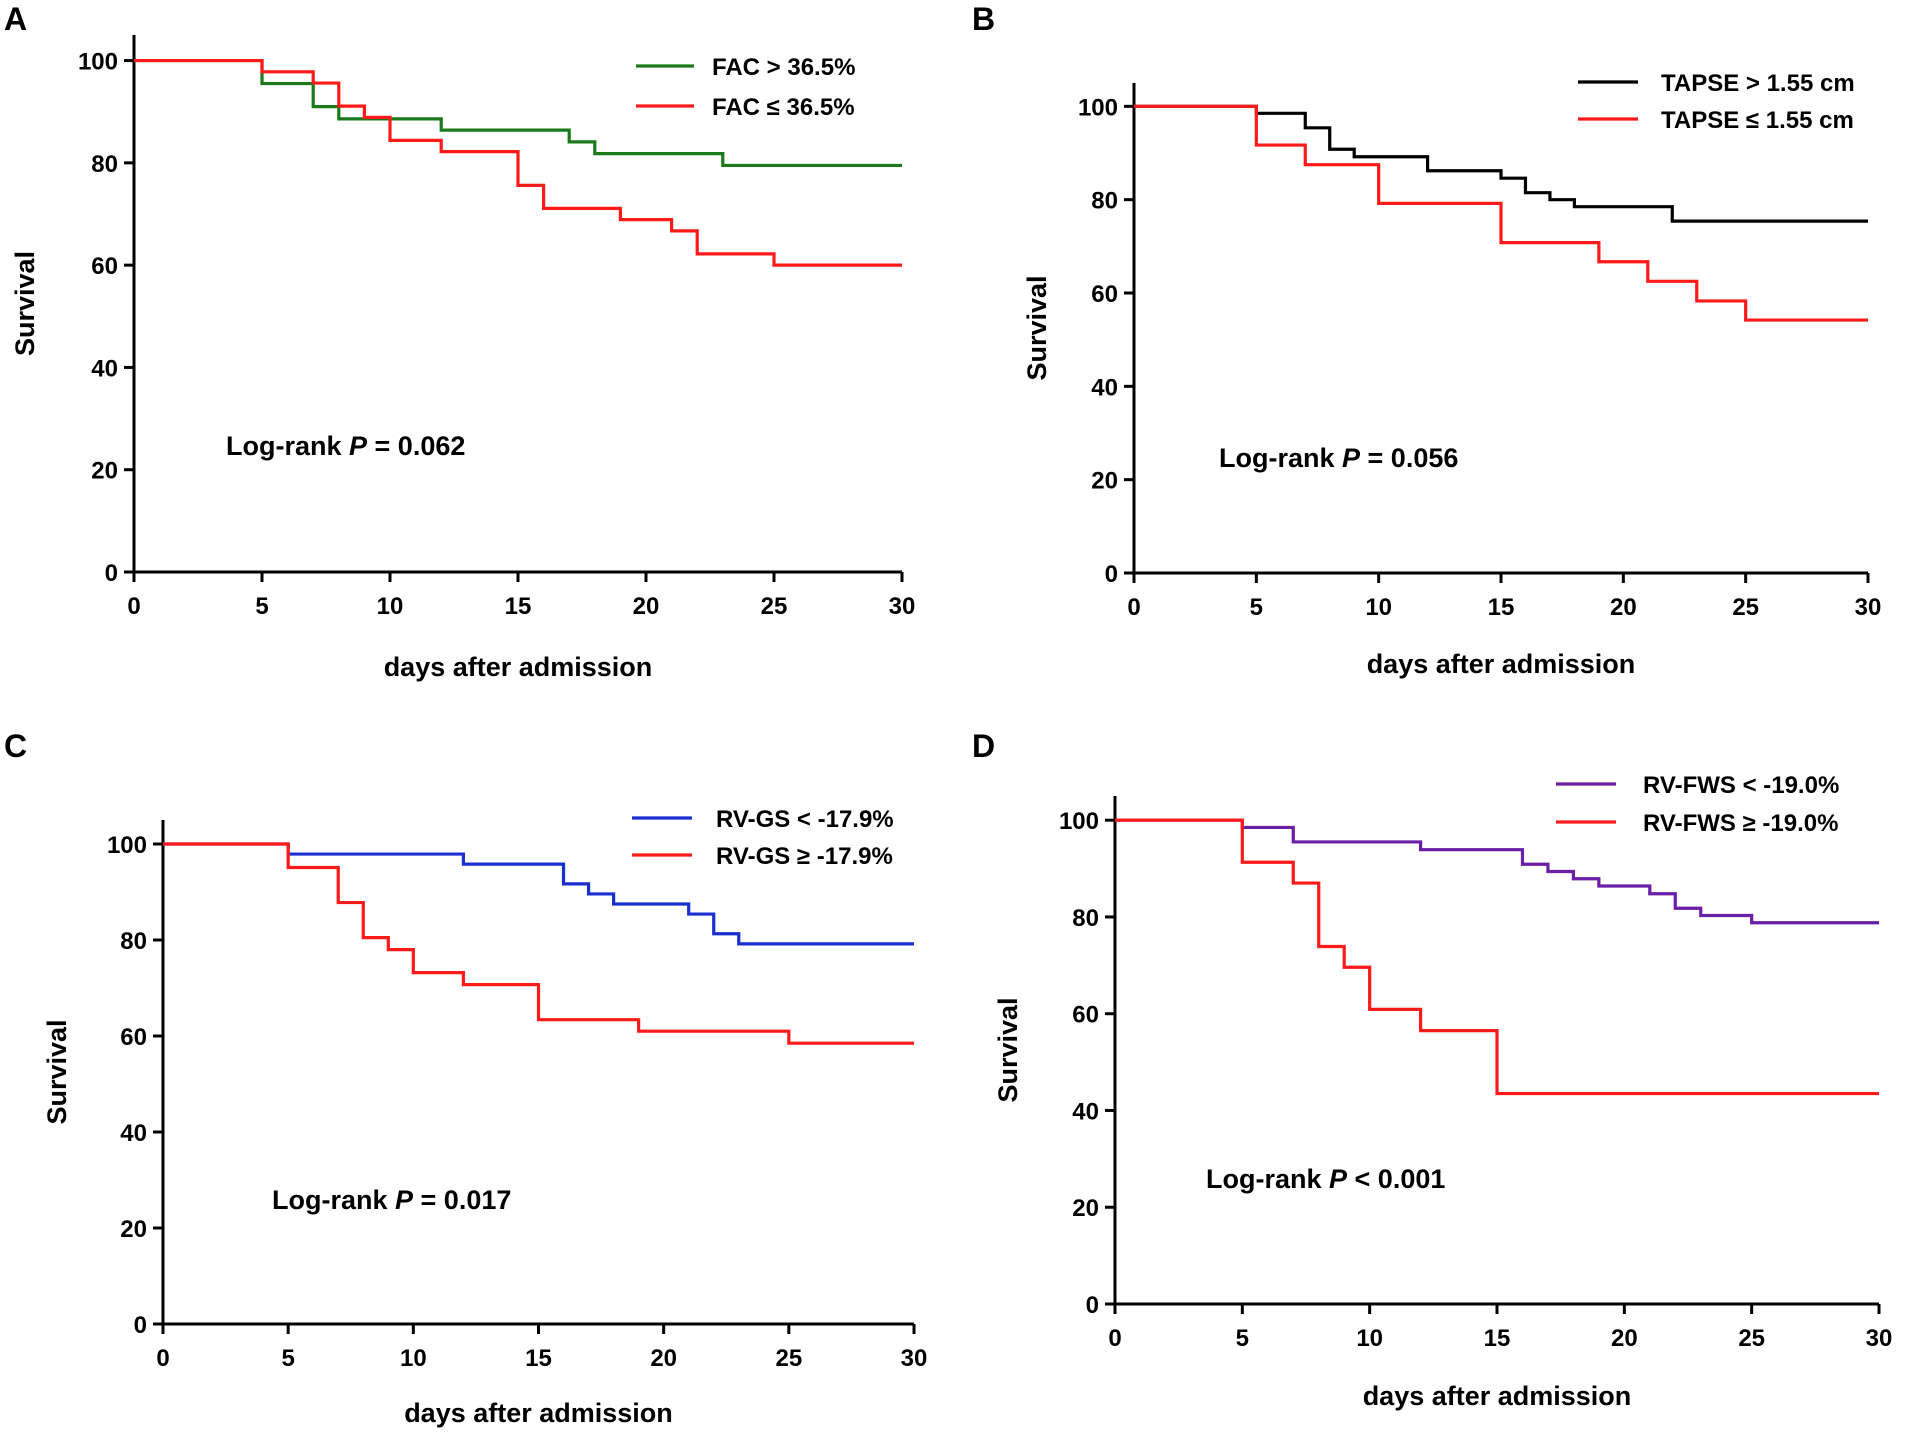 The image size is (1905, 1436). Describe the element at coordinates (1740, 823) in the screenshot. I see `legend-label: RV-FWS ≥ -19.0%` at that location.